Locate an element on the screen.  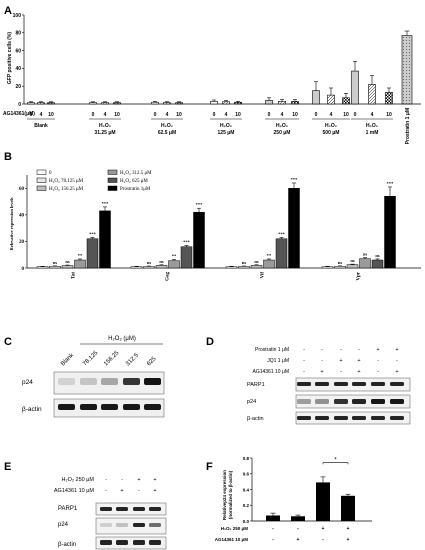
panel-label-d: D is located at coordinates (210, 342).